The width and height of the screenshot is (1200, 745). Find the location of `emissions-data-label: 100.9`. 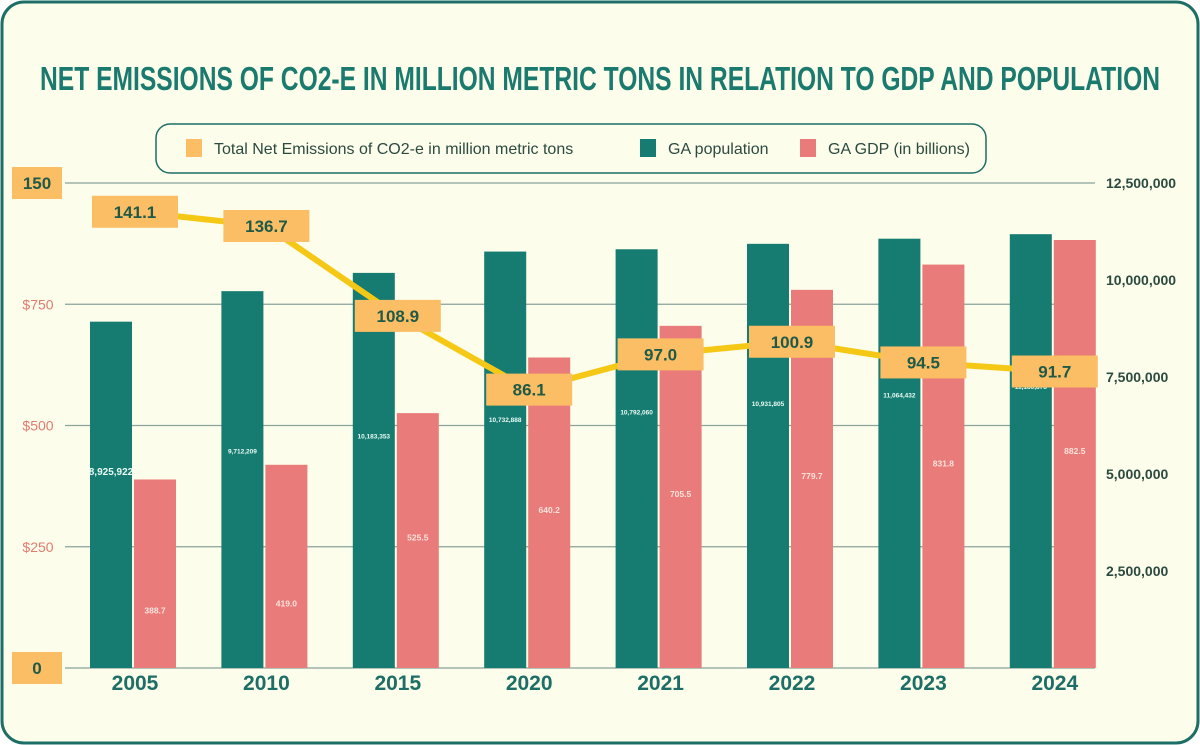

emissions-data-label: 100.9 is located at coordinates (792, 342).